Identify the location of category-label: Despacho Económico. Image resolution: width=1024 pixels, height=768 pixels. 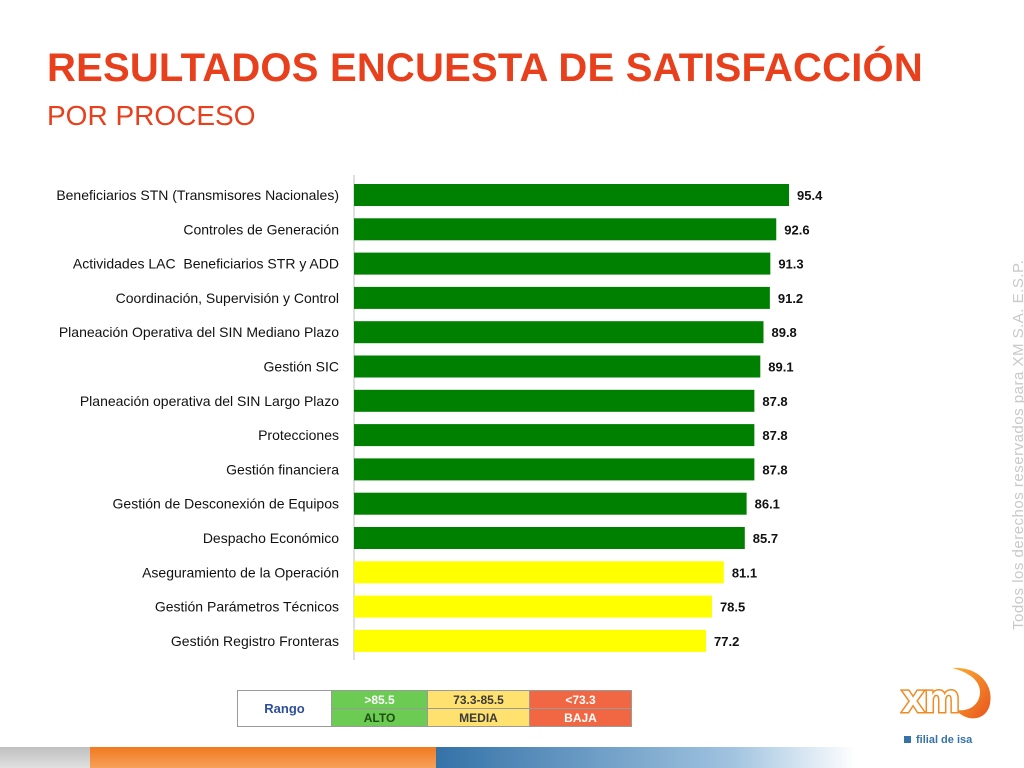
(271, 538).